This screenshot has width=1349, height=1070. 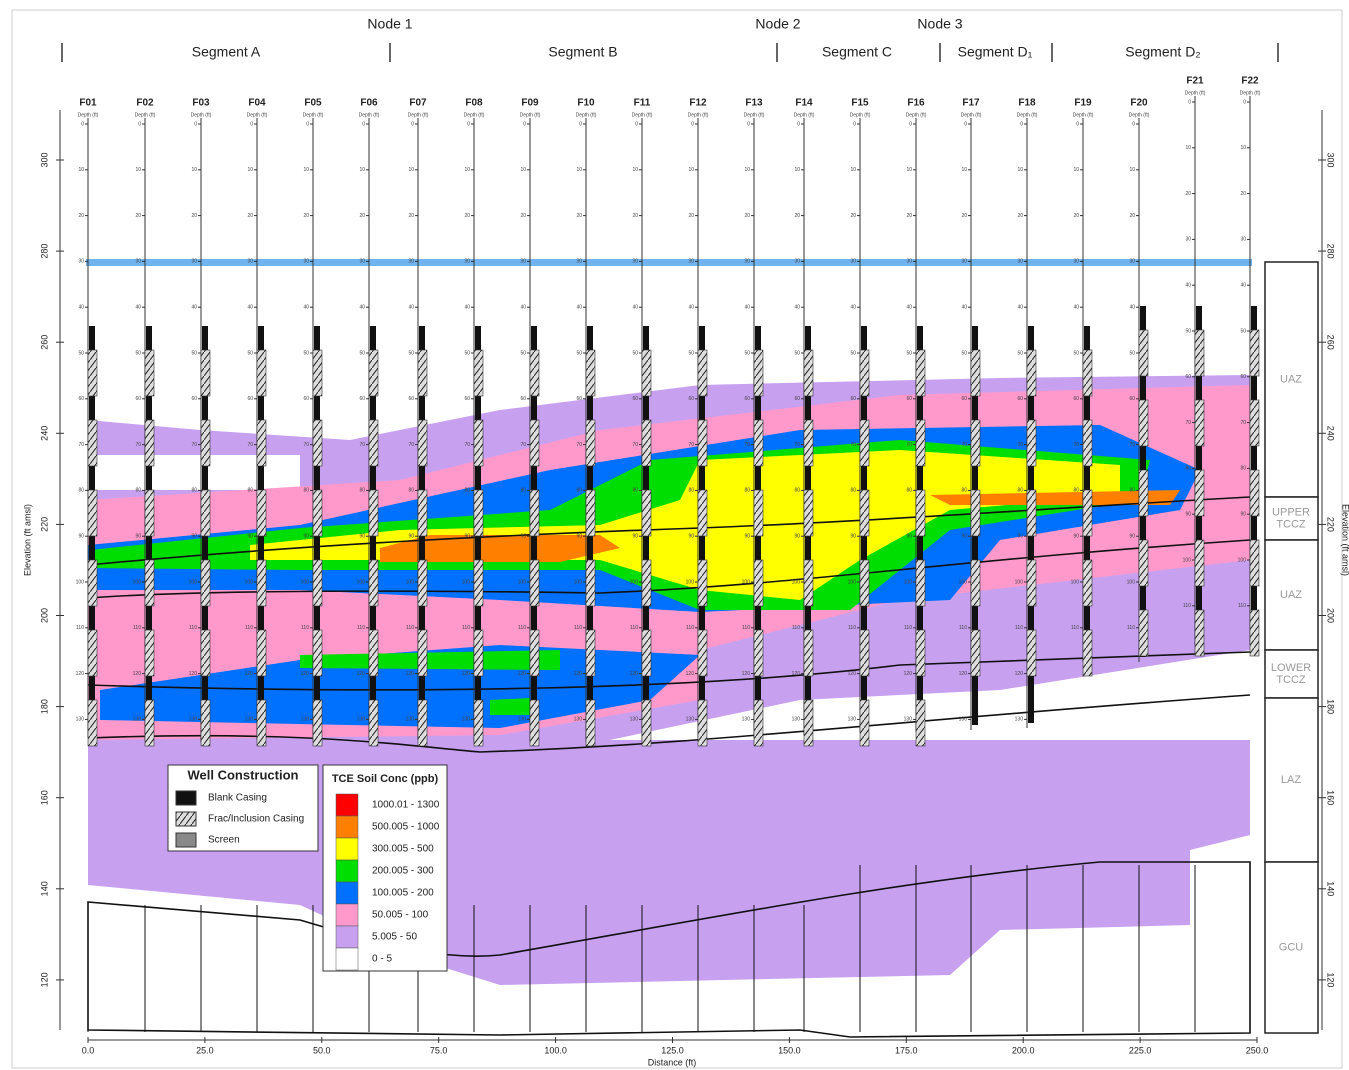 I want to click on y-axis-label: Elevation (ft amsl), so click(x=27, y=540).